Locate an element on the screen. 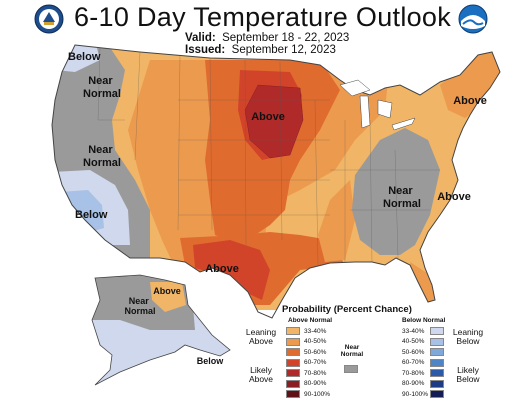 The width and height of the screenshot is (525, 405). near-header-l1: Near is located at coordinates (352, 347).